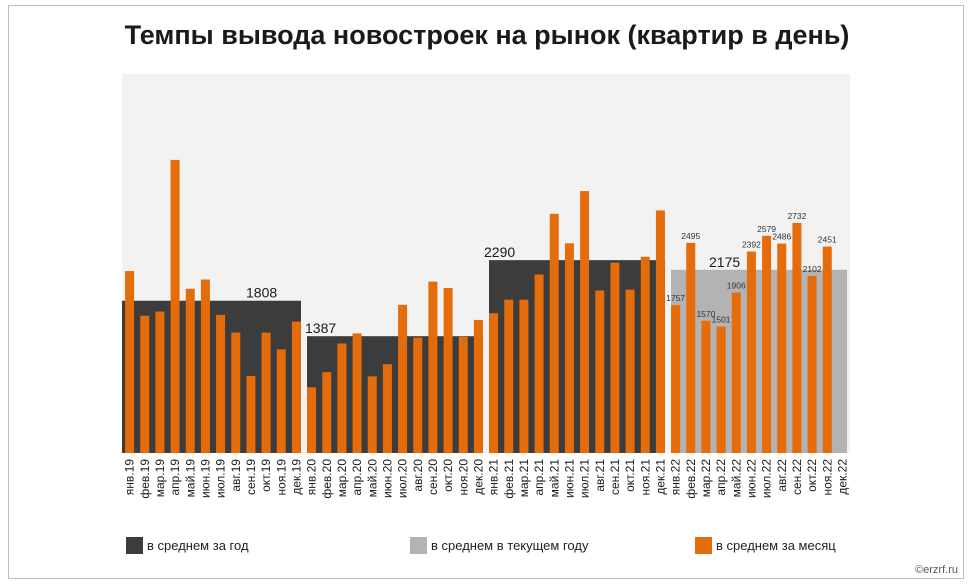  I want to click on data-label: 1570, so click(705, 314).